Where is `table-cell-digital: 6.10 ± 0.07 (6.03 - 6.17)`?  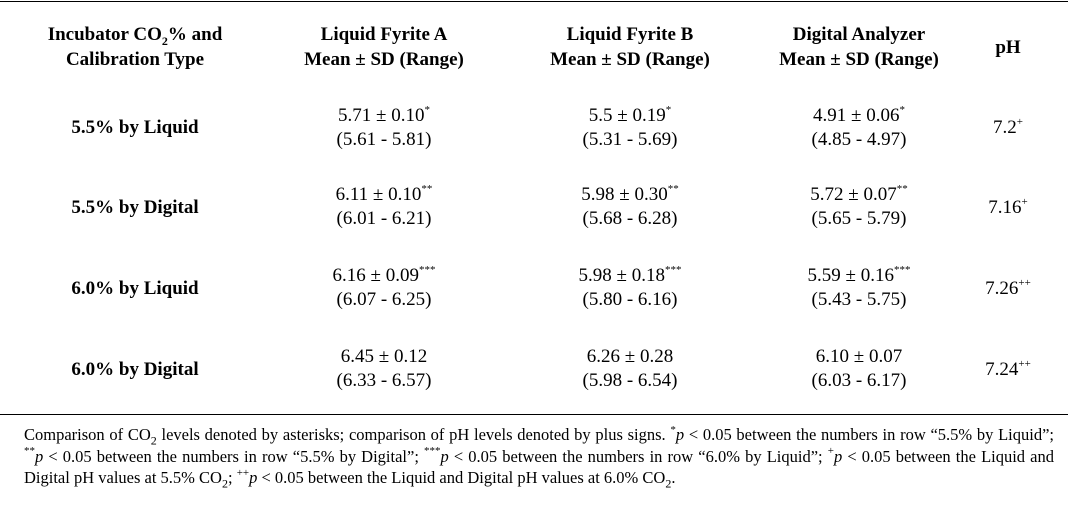
table-cell-digital: 6.10 ± 0.07 (6.03 - 6.17) is located at coordinates (859, 368).